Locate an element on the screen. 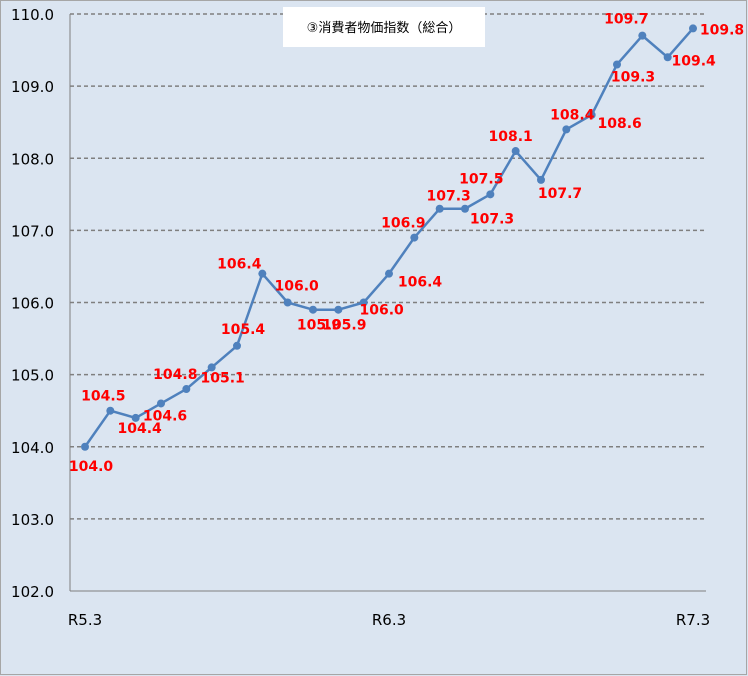  data-label: 109.8 is located at coordinates (722, 30).